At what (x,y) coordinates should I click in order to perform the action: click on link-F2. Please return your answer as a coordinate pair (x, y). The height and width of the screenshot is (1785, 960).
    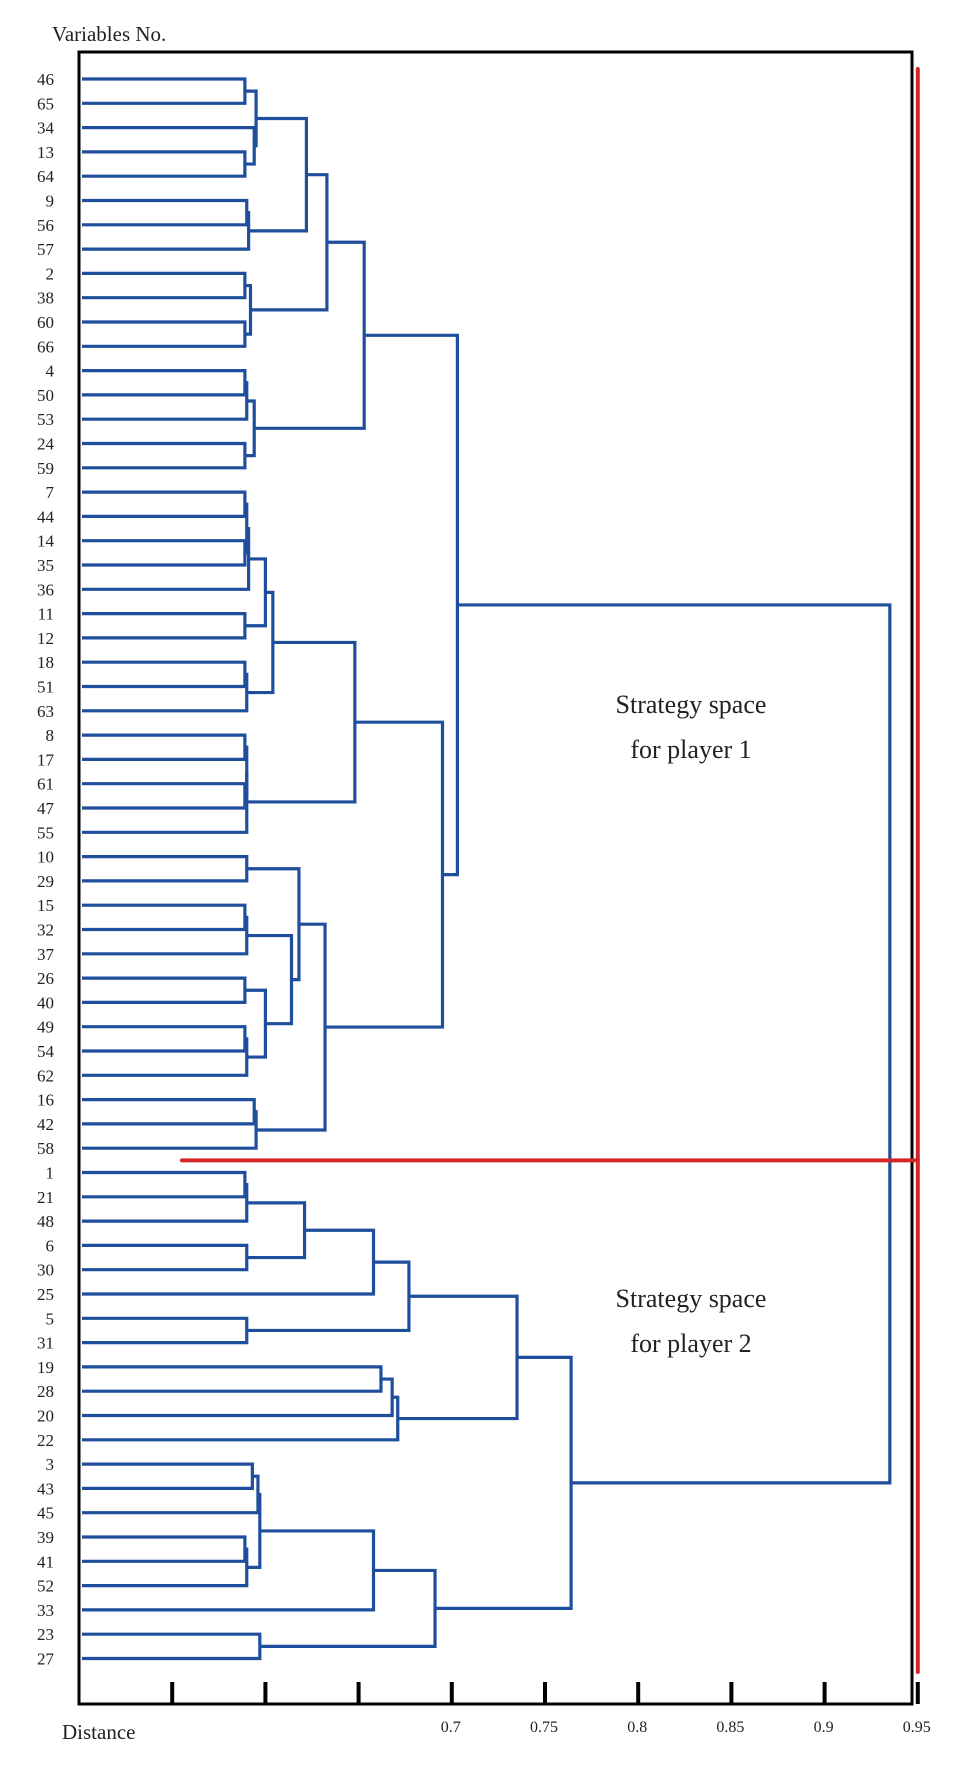
    Looking at the image, I should click on (164, 796).